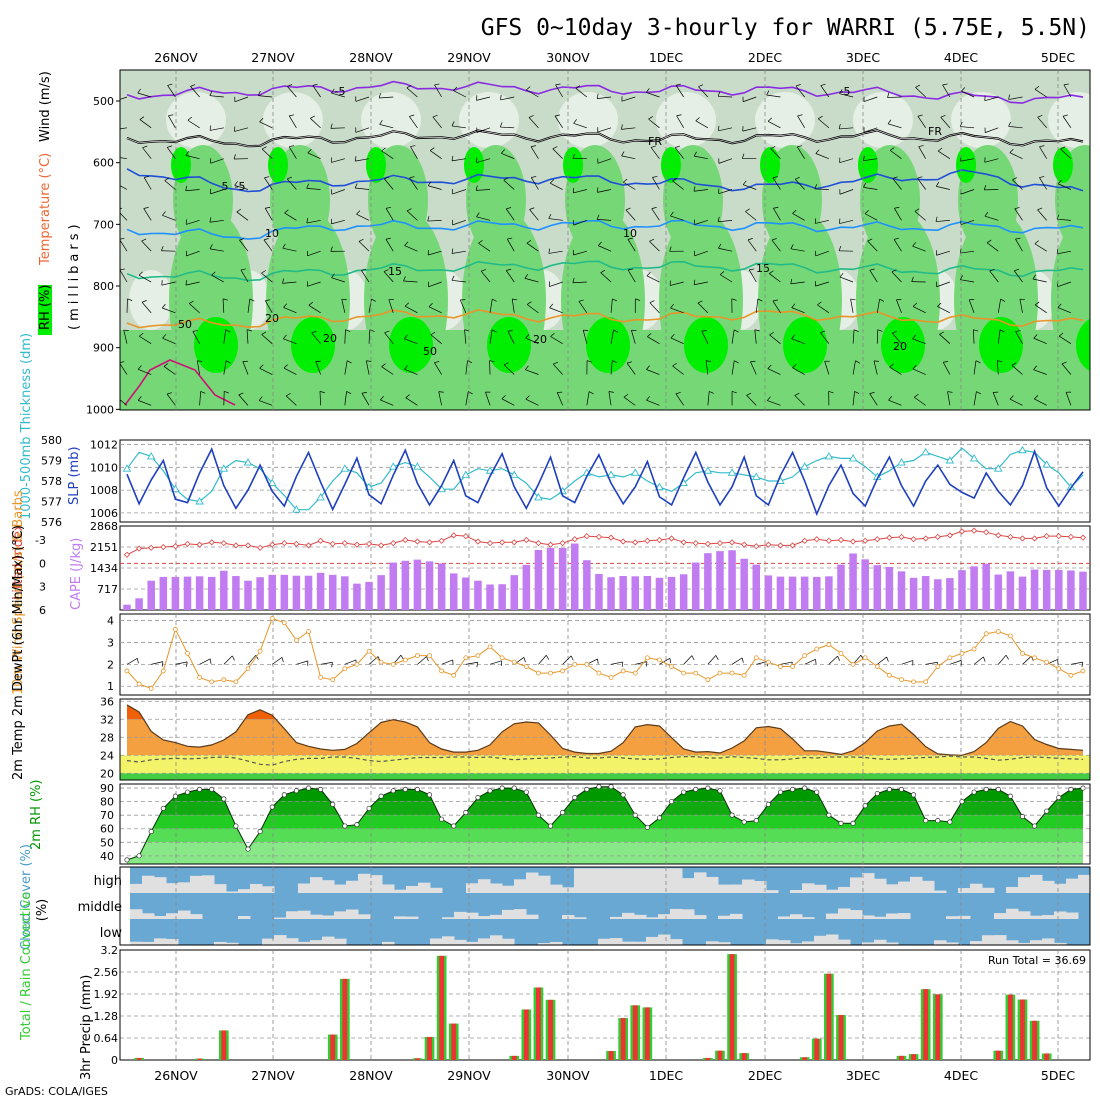 This screenshot has width=1100, height=1100. Describe the element at coordinates (356, 544) in the screenshot. I see `li-point` at that location.